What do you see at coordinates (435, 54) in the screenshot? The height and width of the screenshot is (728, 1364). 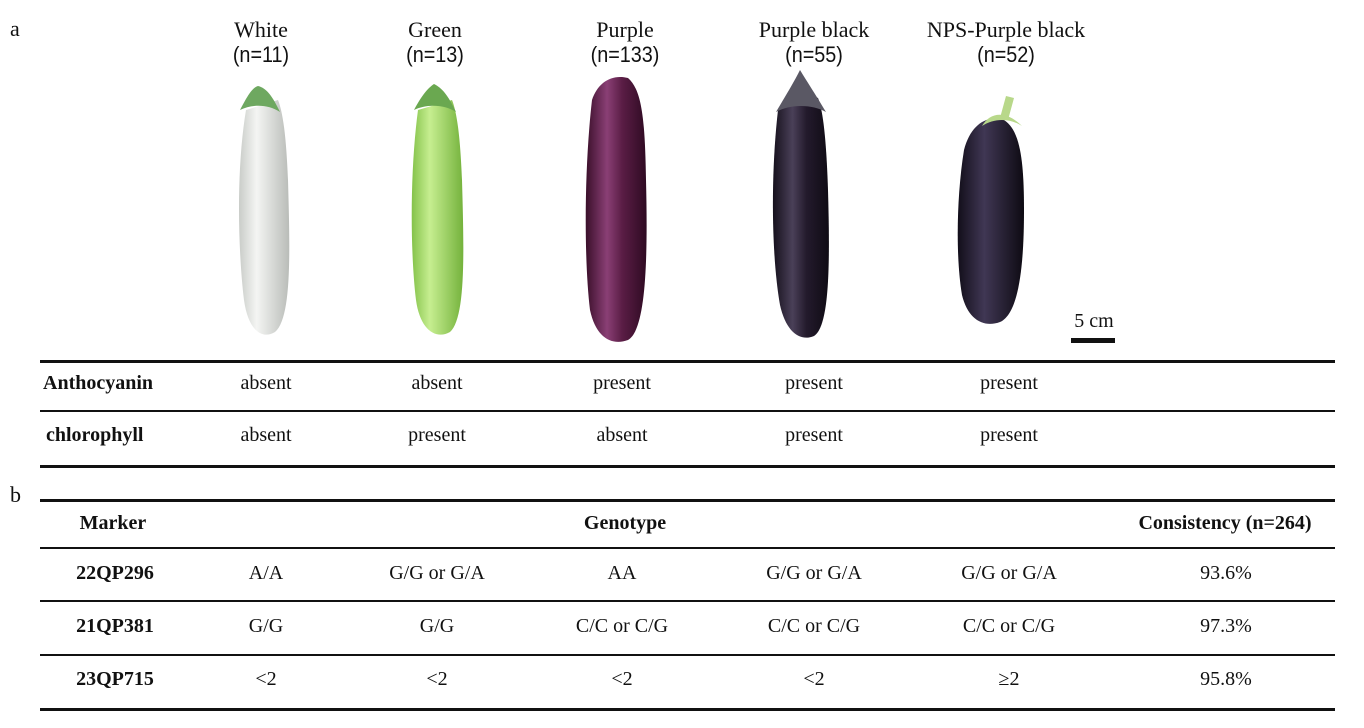 I see `fruit-count: (n=13)` at bounding box center [435, 54].